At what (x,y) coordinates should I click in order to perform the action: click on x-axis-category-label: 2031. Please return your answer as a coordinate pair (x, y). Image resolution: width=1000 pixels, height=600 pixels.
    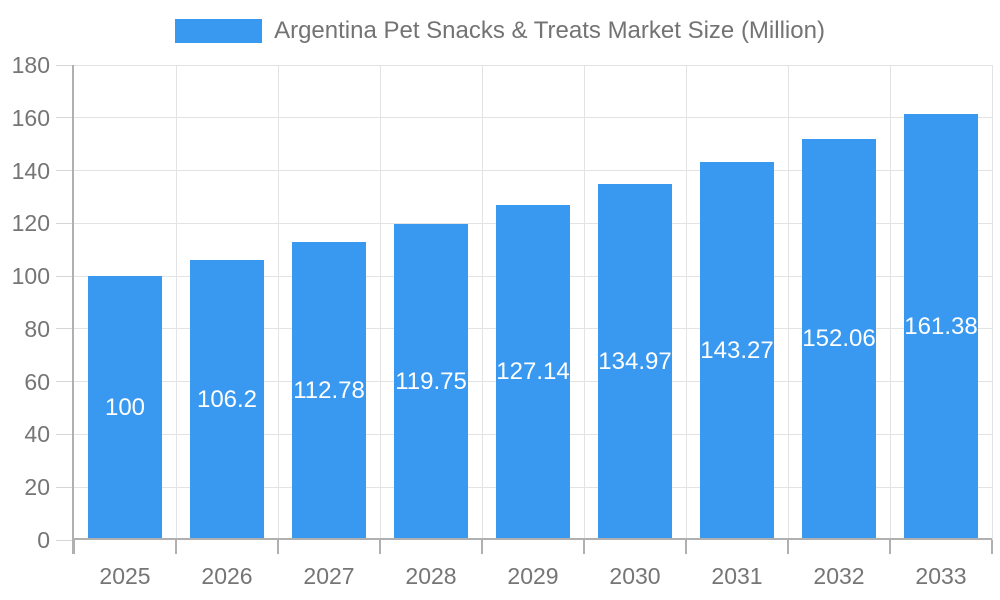
    Looking at the image, I should click on (737, 576).